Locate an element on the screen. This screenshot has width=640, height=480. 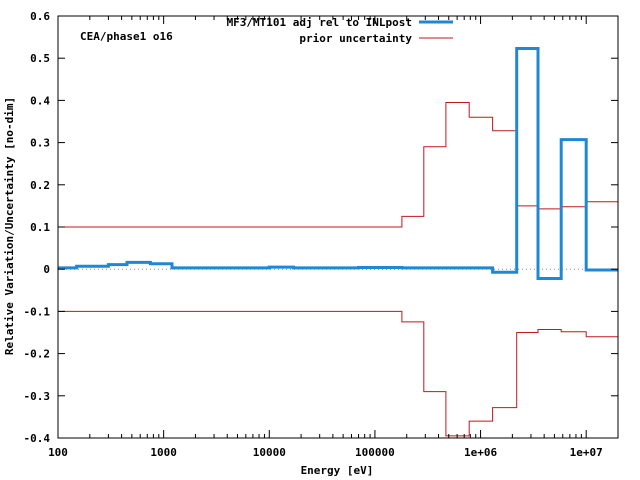
y-tick-label: -0.4 is located at coordinates (37, 438).